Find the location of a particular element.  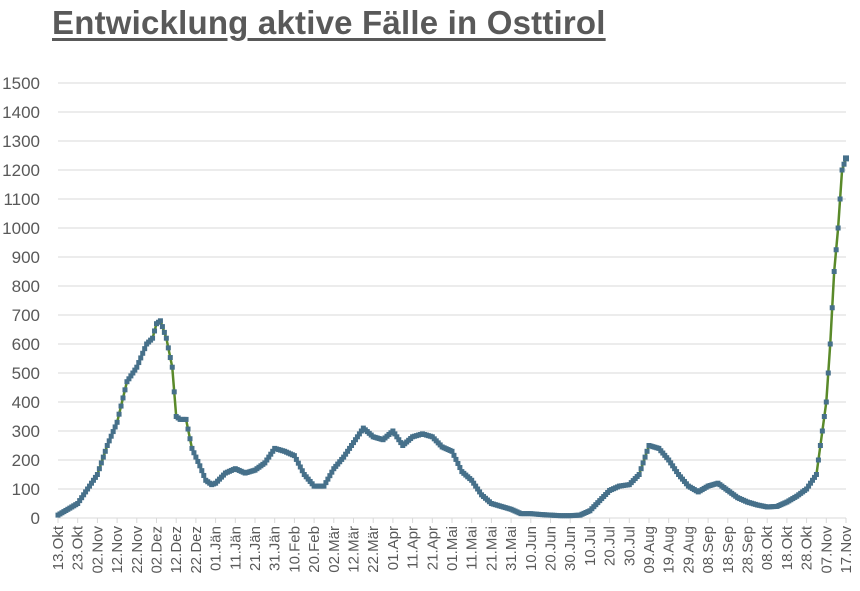

x-tick-label: 13.Okt is located at coordinates (58, 547).